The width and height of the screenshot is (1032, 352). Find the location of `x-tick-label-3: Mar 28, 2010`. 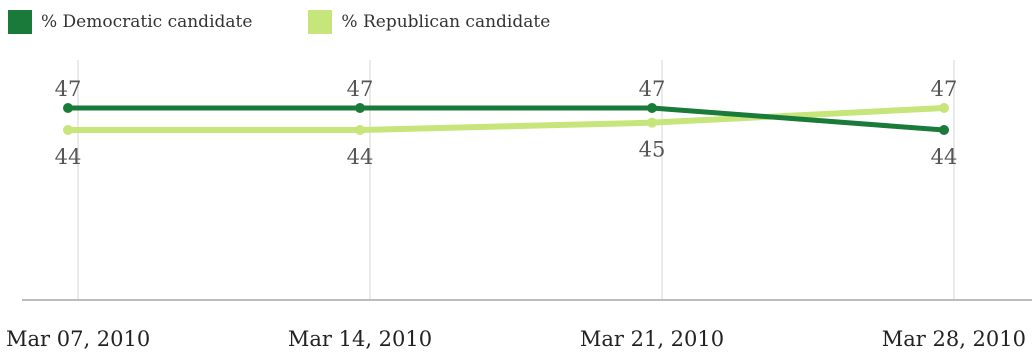

x-tick-label-3: Mar 28, 2010 is located at coordinates (954, 339).